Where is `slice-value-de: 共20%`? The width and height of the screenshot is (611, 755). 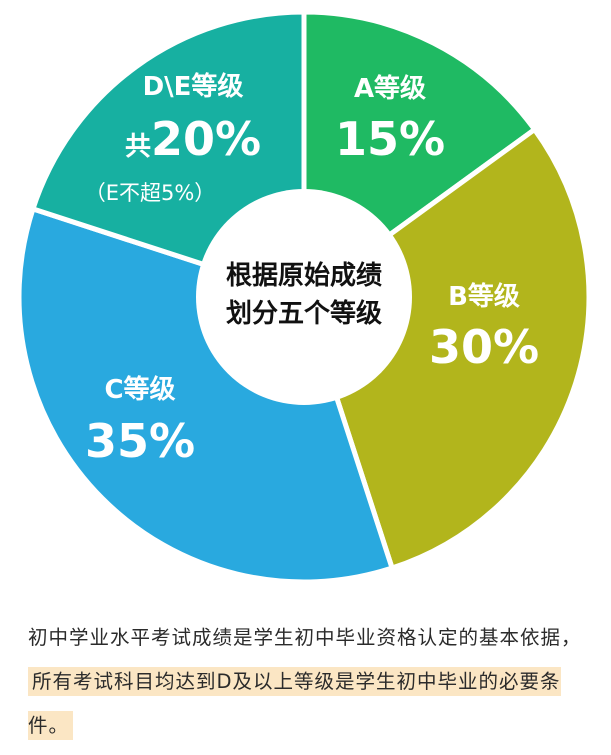 slice-value-de: 共20% is located at coordinates (193, 139).